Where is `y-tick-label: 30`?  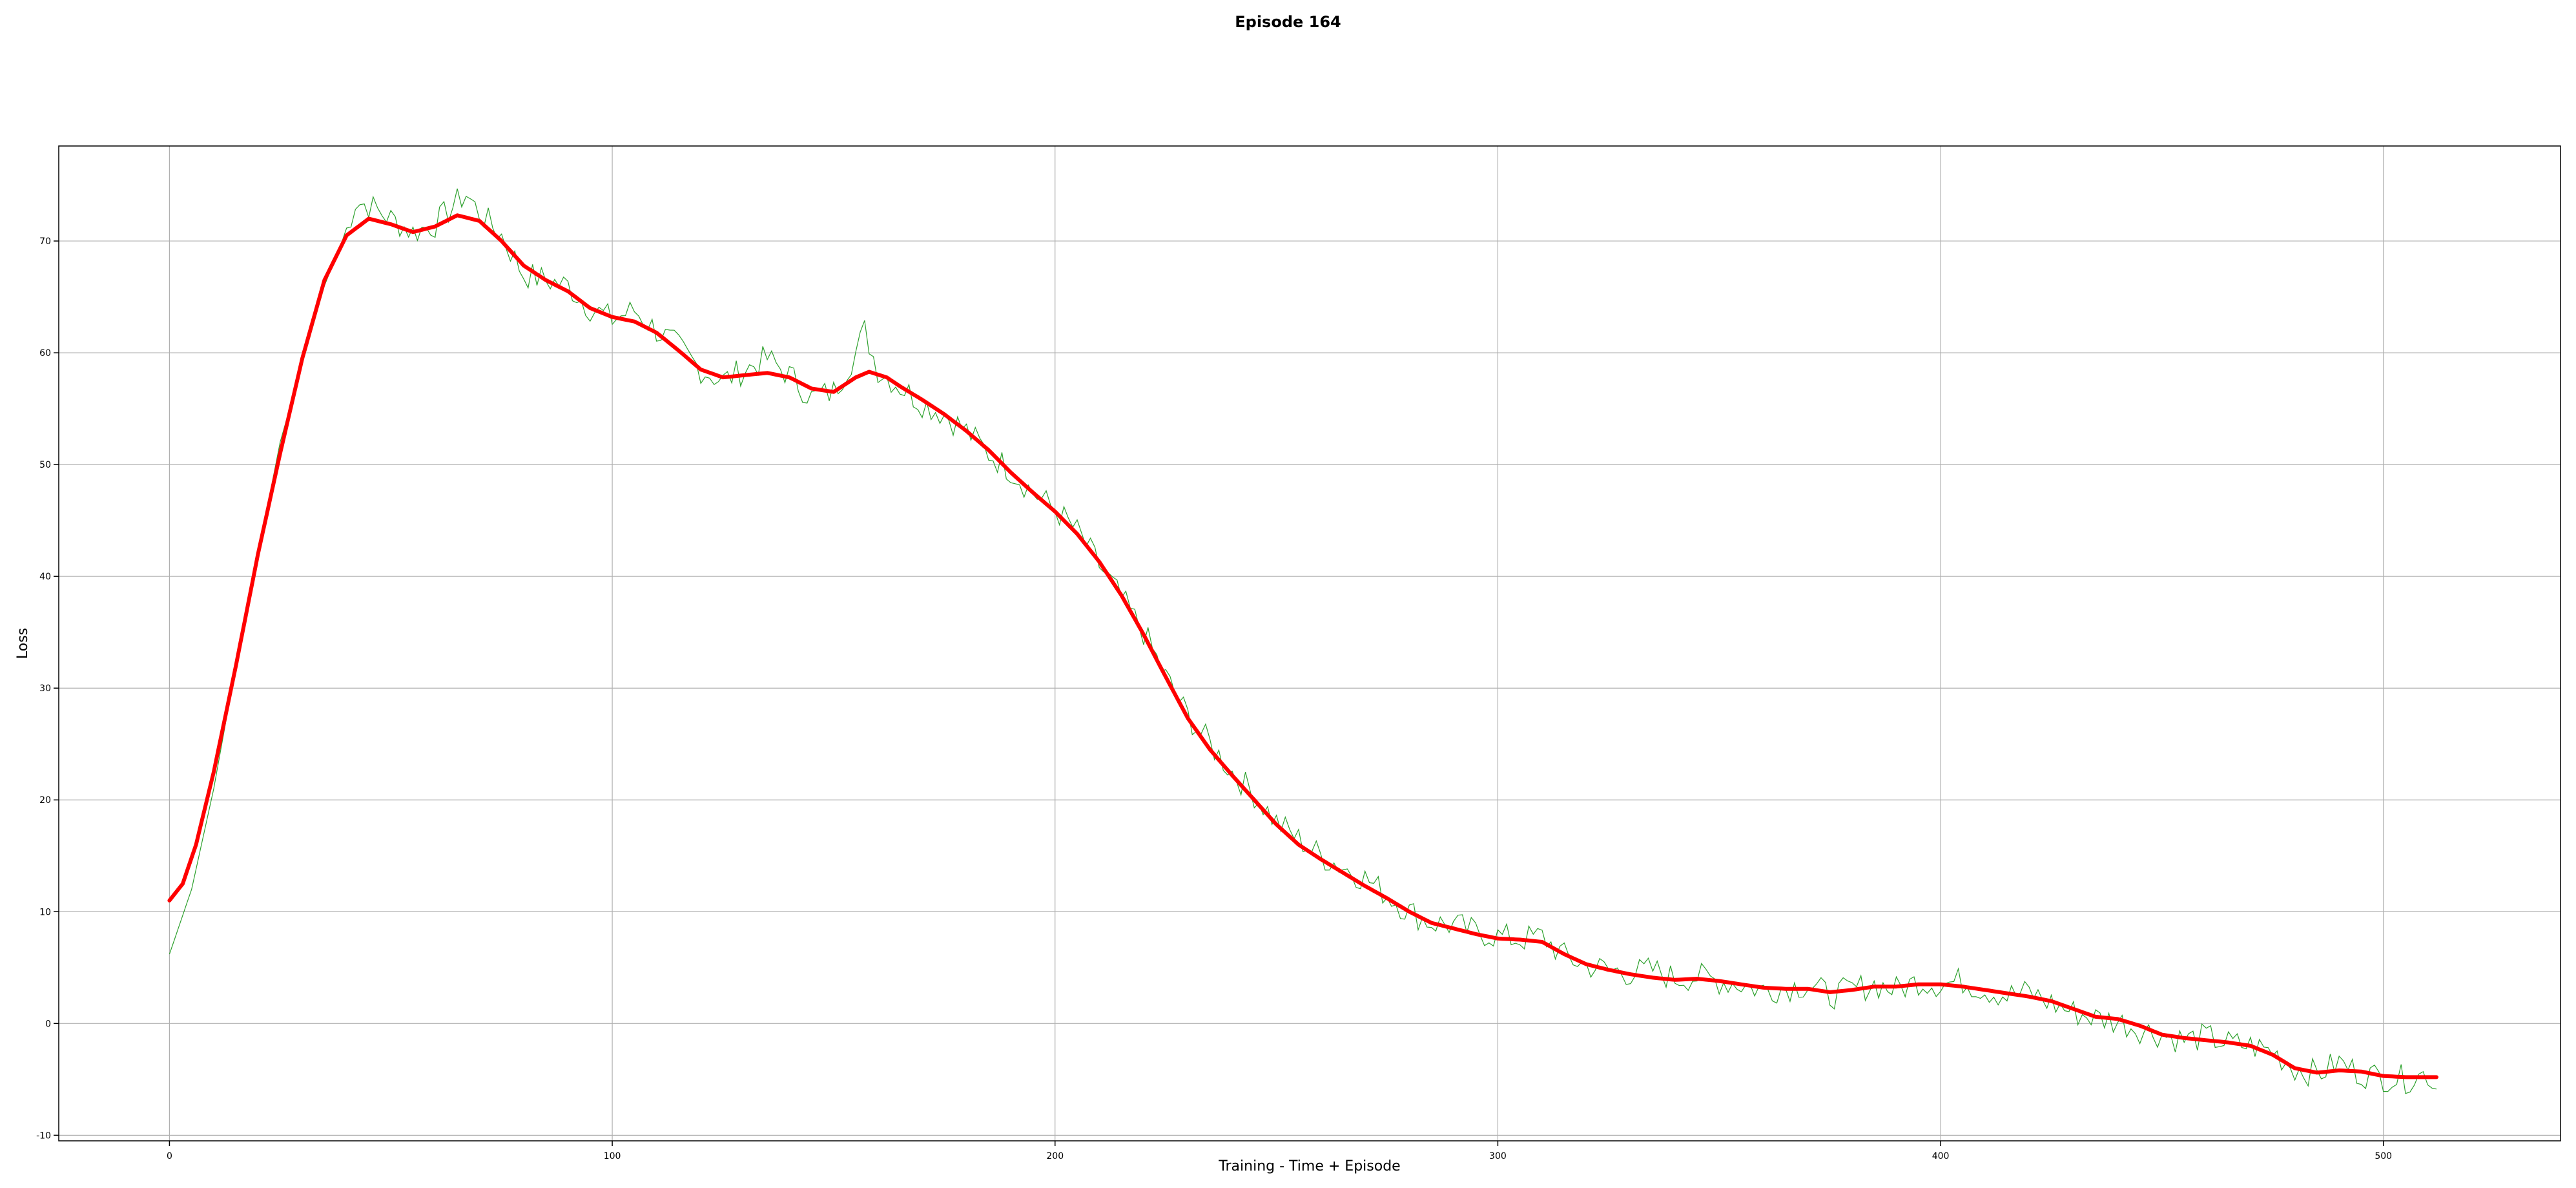
y-tick-label: 30 is located at coordinates (45, 689).